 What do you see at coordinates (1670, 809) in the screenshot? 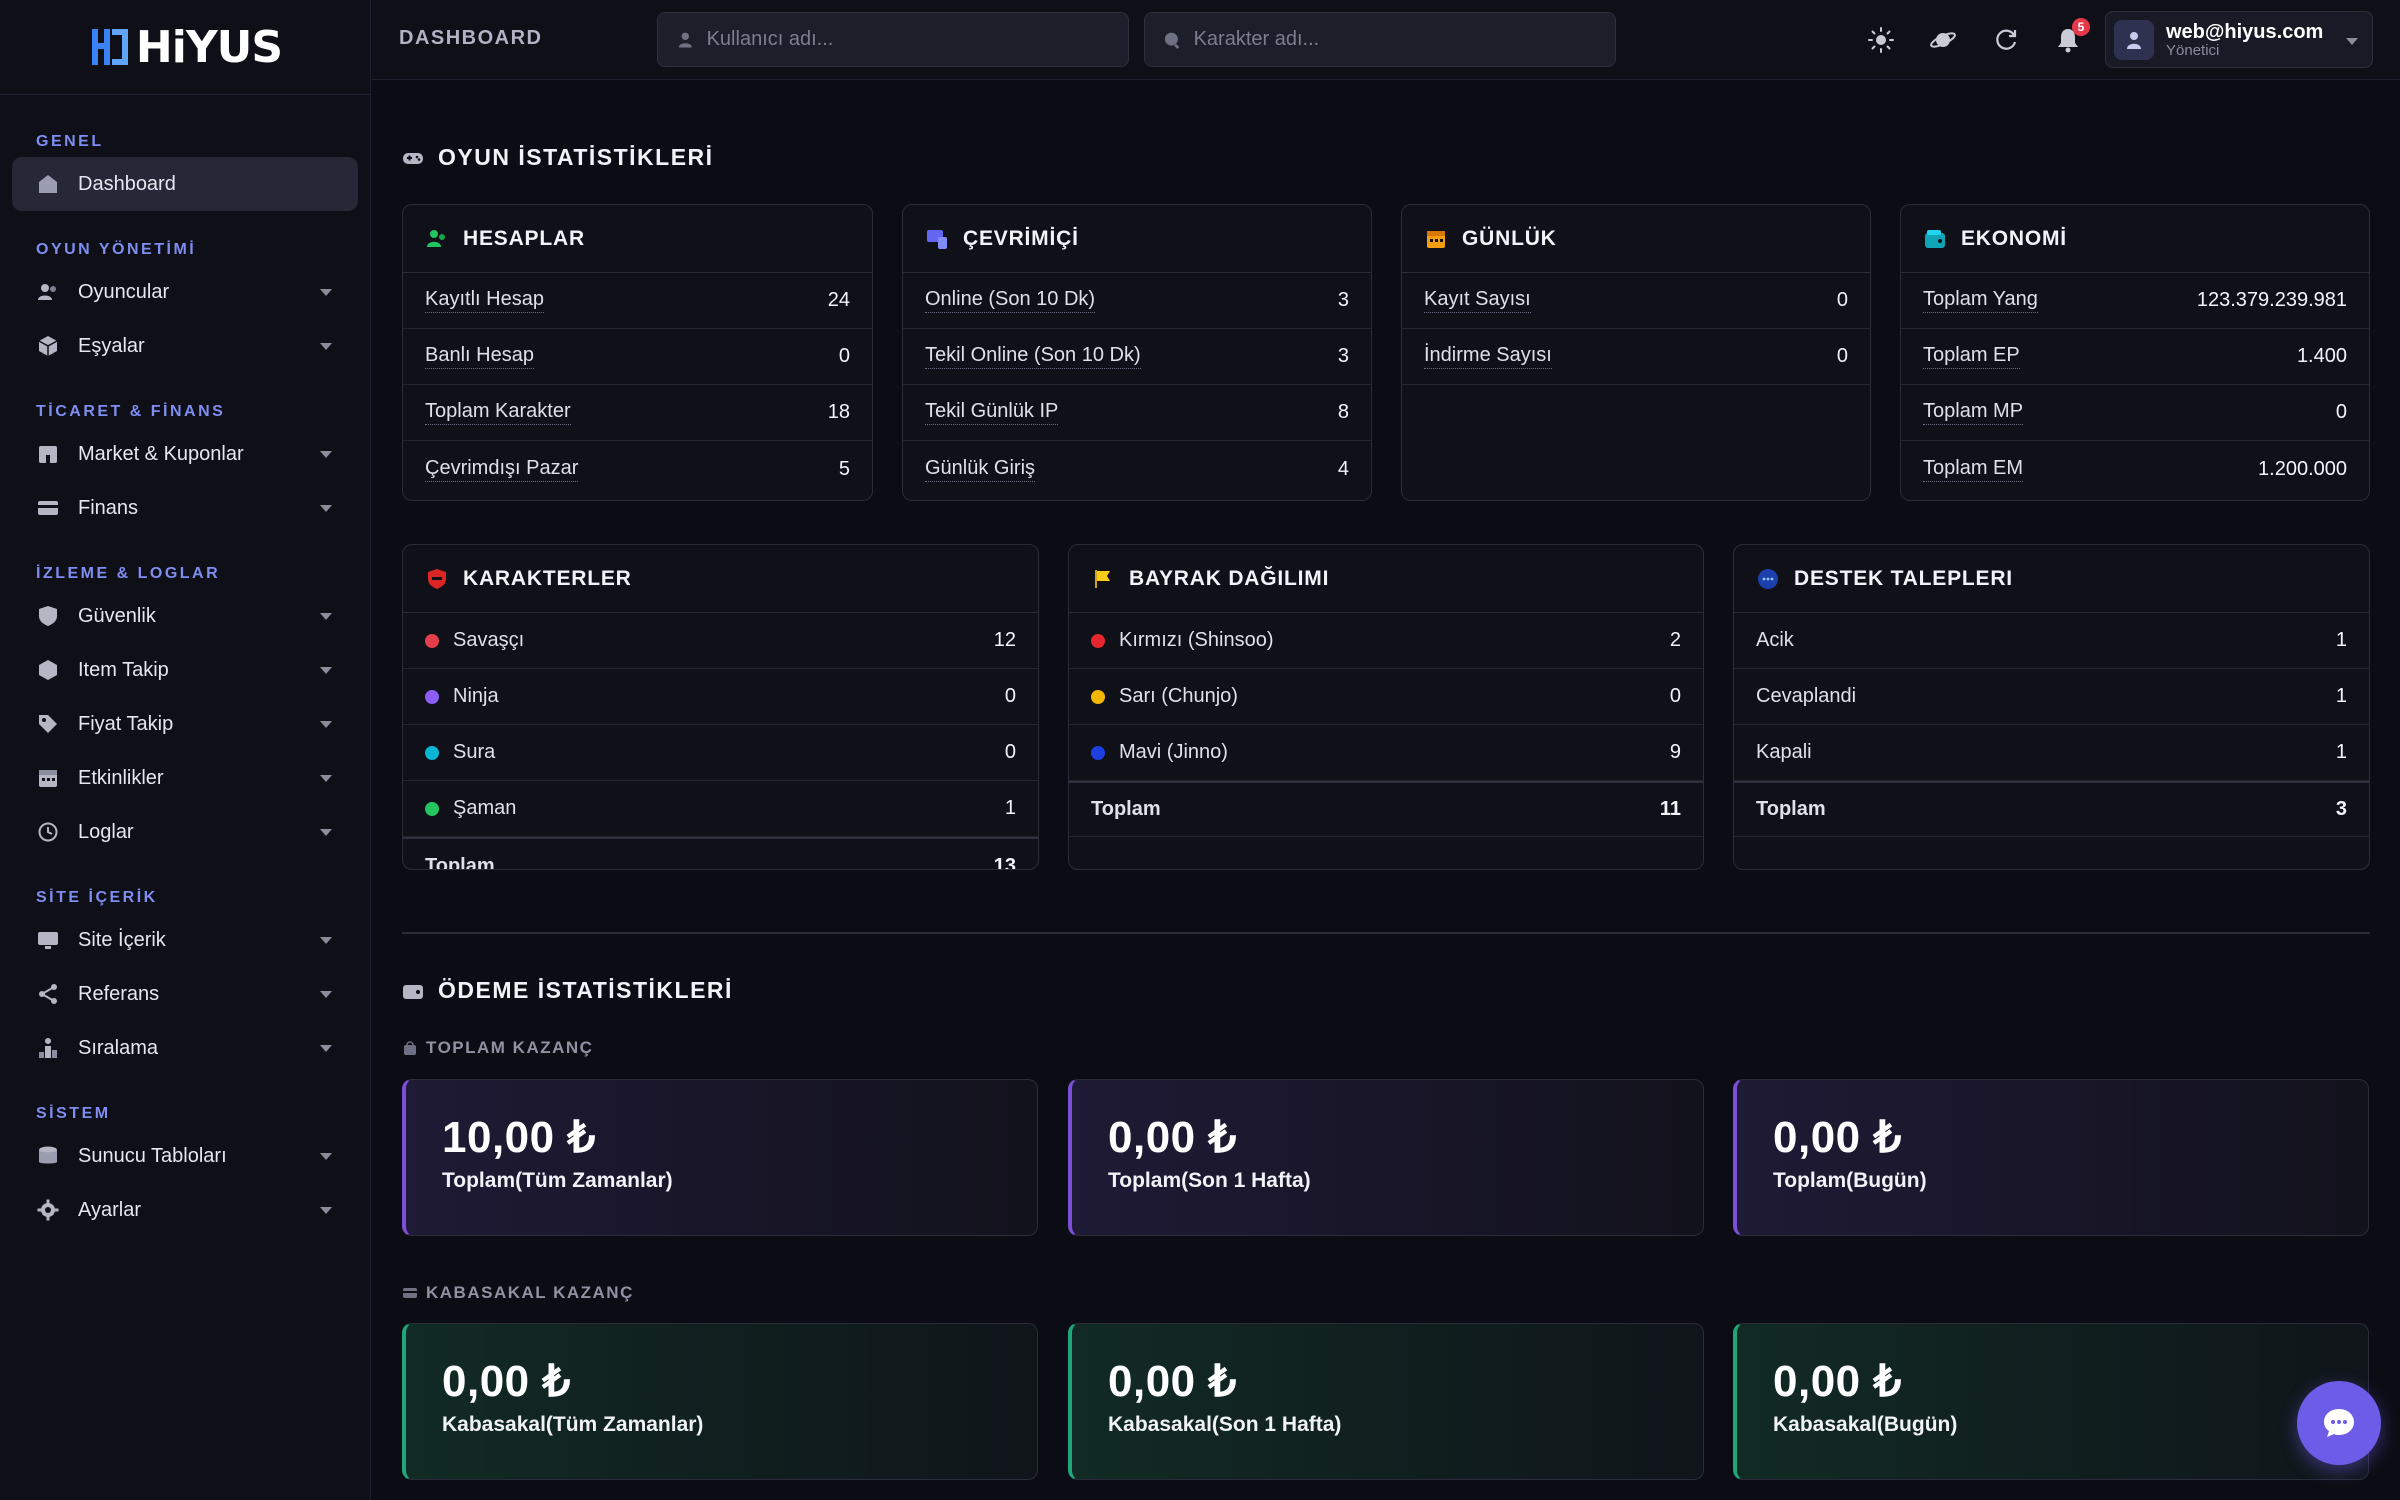
I see `total-value: 11` at bounding box center [1670, 809].